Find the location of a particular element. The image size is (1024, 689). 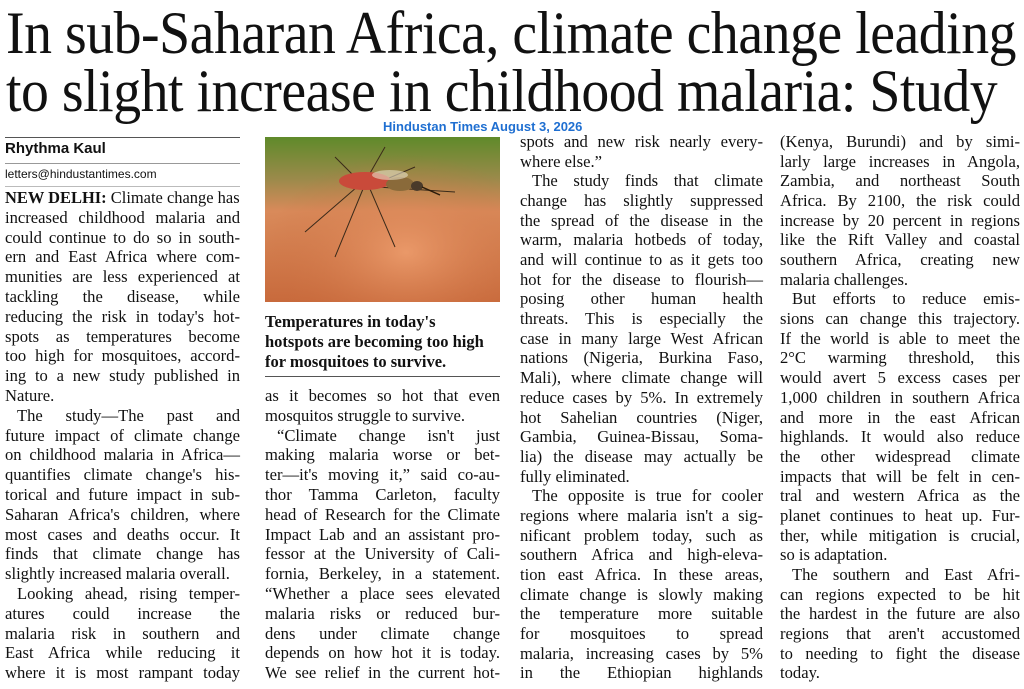

text-line: increased childhood malaria and is located at coordinates (122, 218).